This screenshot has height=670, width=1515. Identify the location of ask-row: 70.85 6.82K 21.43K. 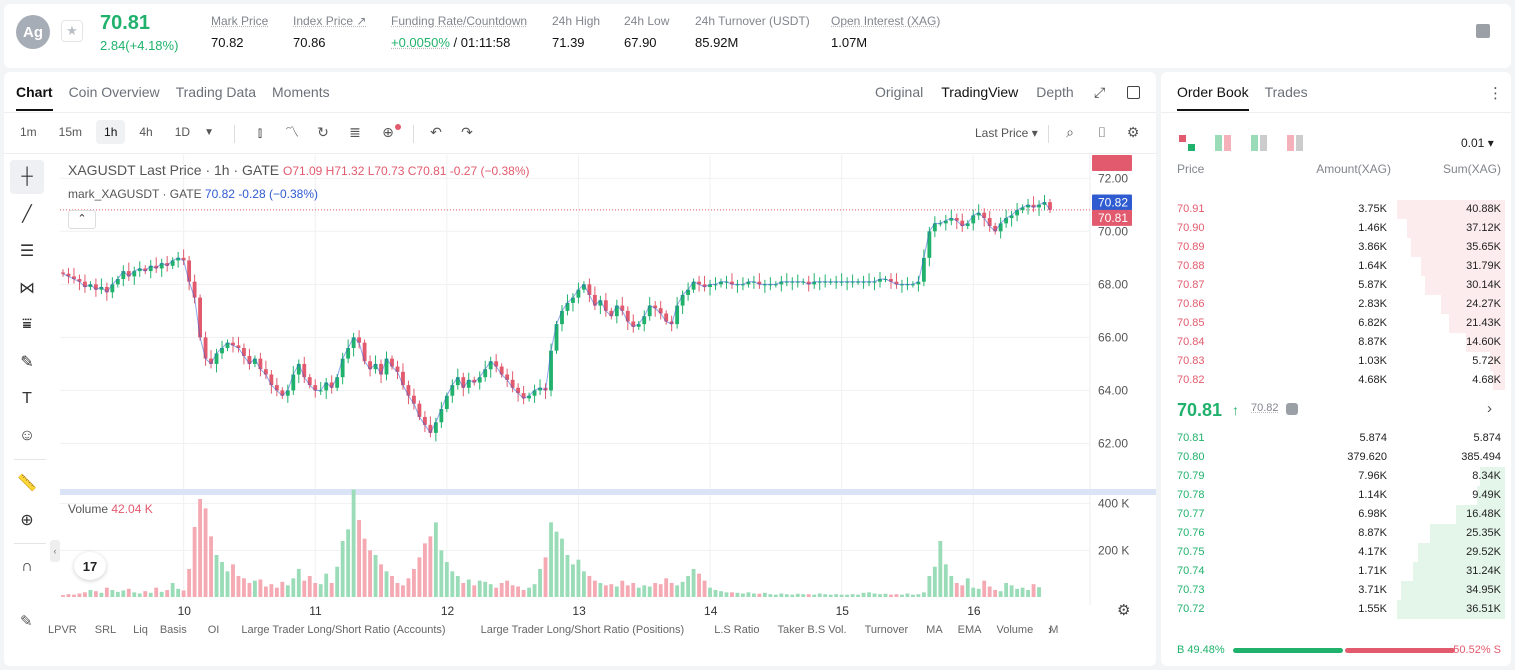
(1341, 323).